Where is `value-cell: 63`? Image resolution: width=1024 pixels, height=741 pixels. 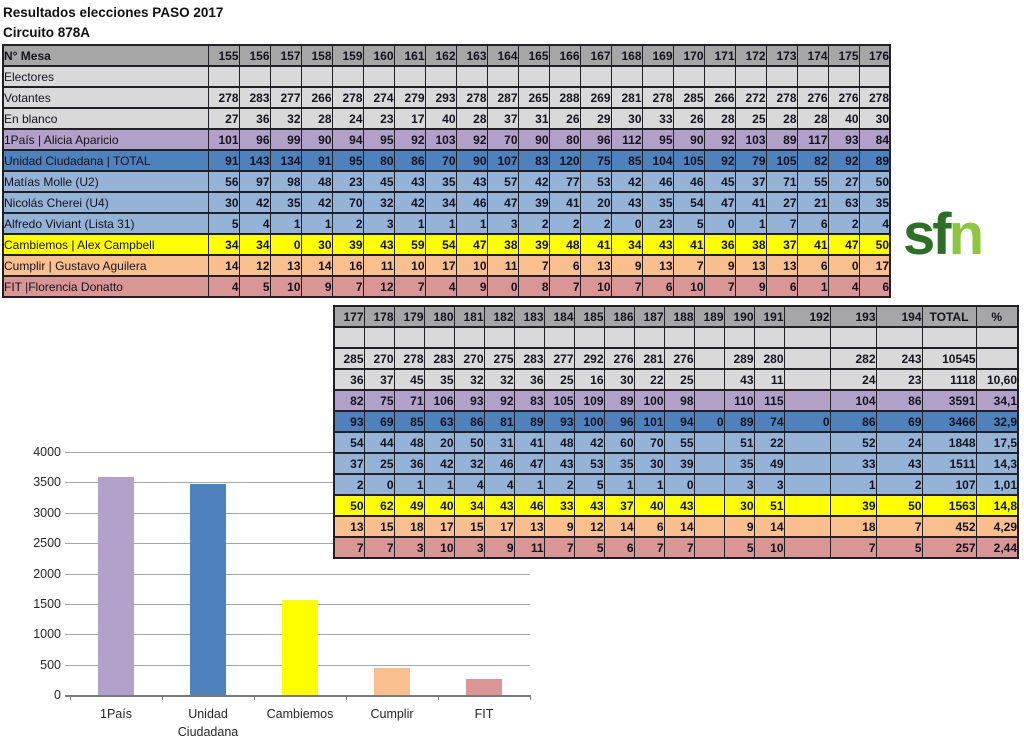
value-cell: 63 is located at coordinates (843, 202).